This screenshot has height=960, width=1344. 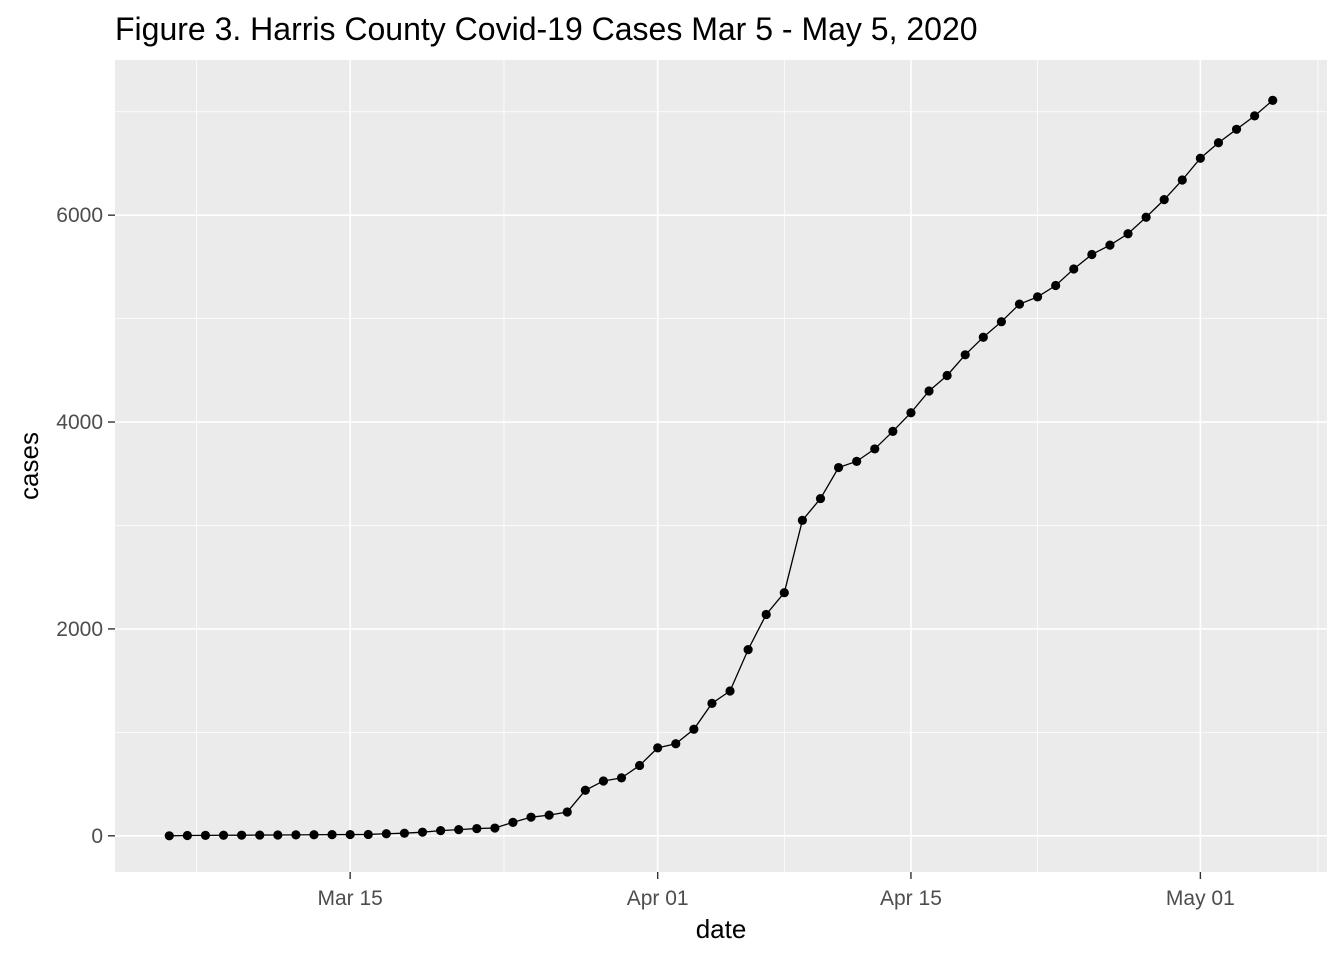 I want to click on y-tick-label: 0, so click(x=97, y=836).